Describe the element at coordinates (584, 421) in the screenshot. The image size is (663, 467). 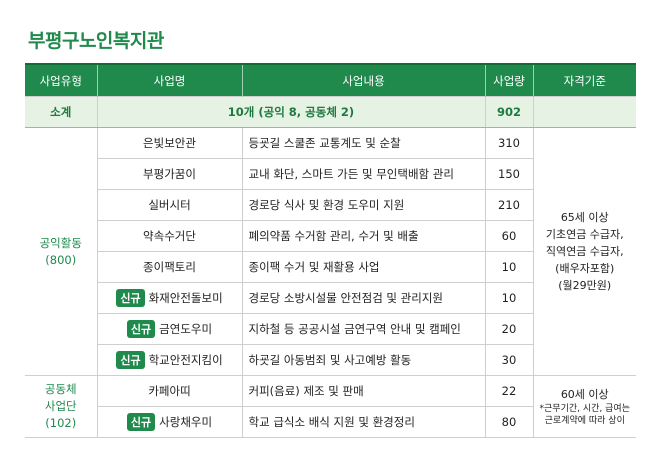
I see `note-line: 근로계약에 따라 상이` at that location.